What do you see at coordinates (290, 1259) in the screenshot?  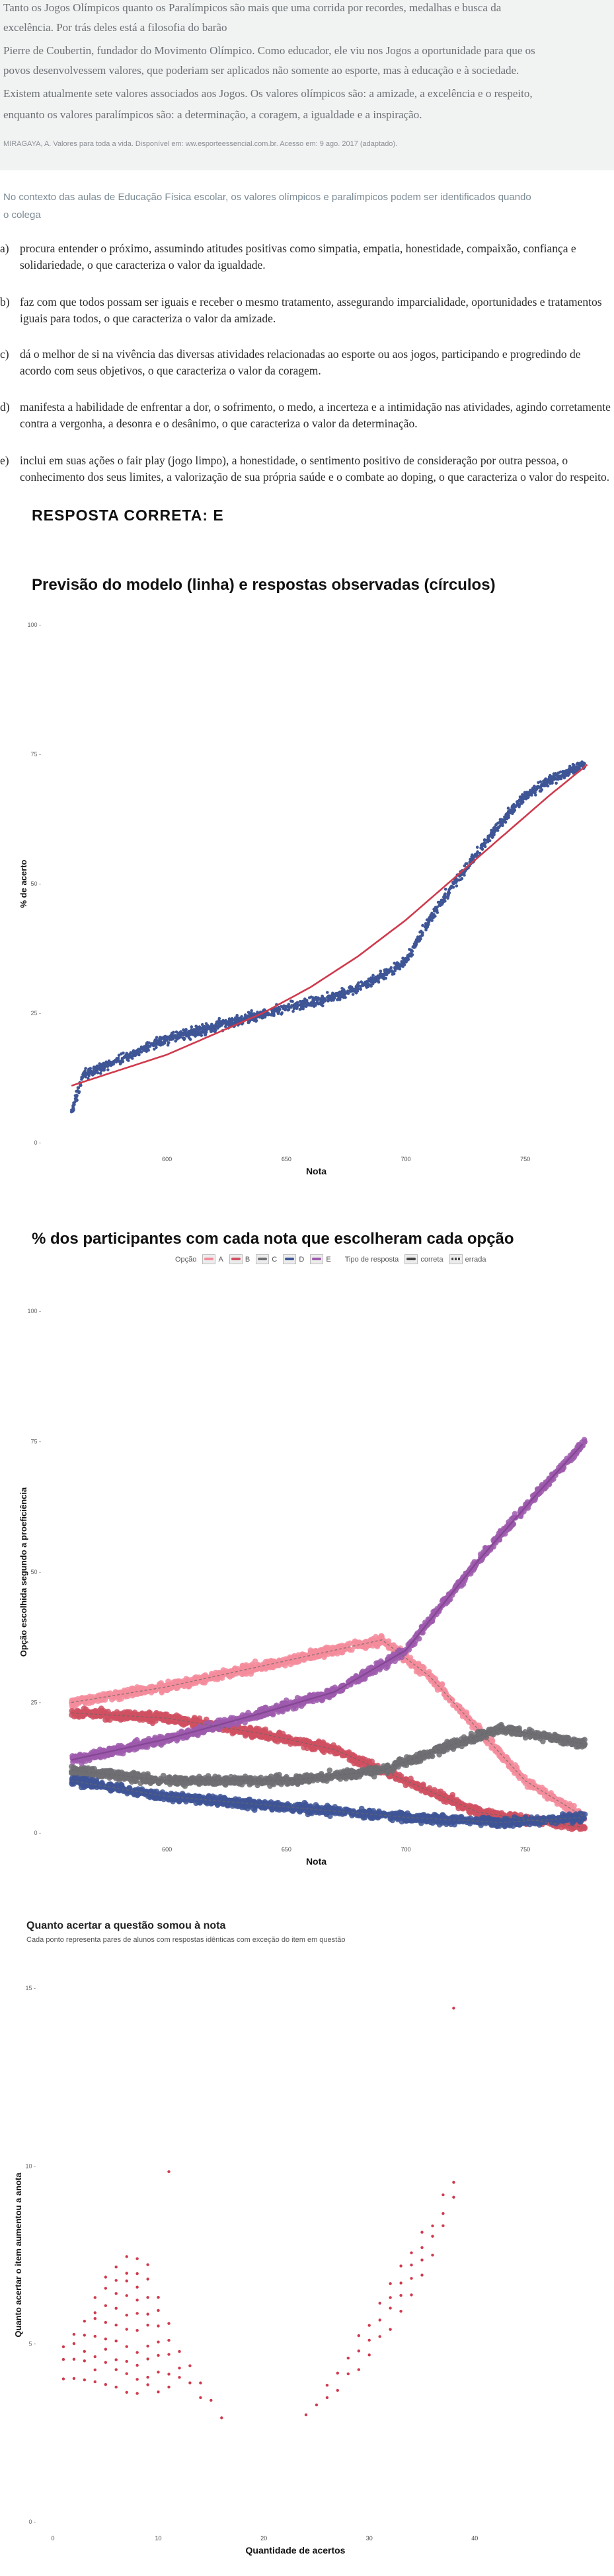 I see `legend-swatch-d` at bounding box center [290, 1259].